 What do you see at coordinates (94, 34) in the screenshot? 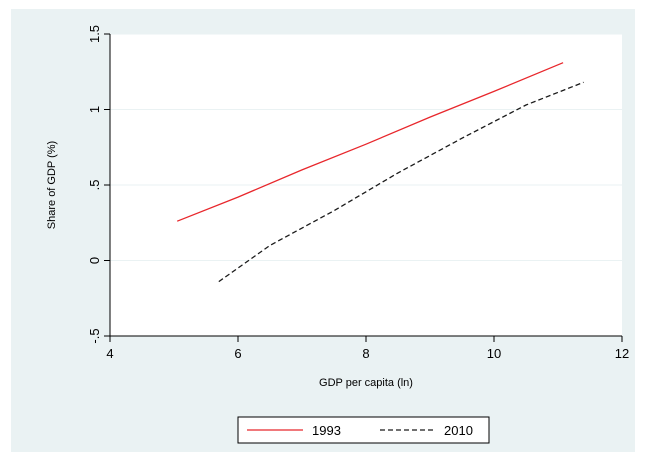
I see `y-tick-label-4: 1.5` at bounding box center [94, 34].